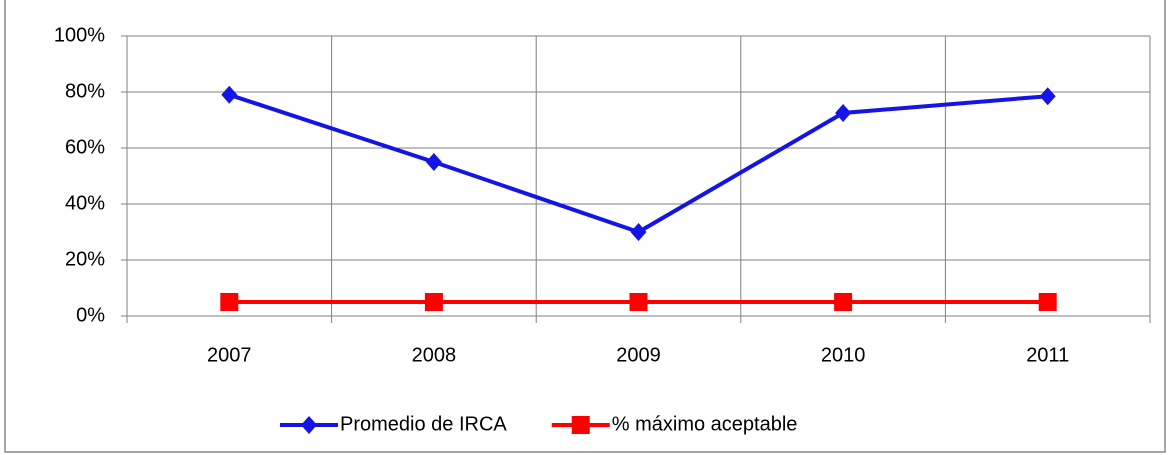 The width and height of the screenshot is (1170, 455). I want to click on y-tick-label: 60%, so click(85, 147).